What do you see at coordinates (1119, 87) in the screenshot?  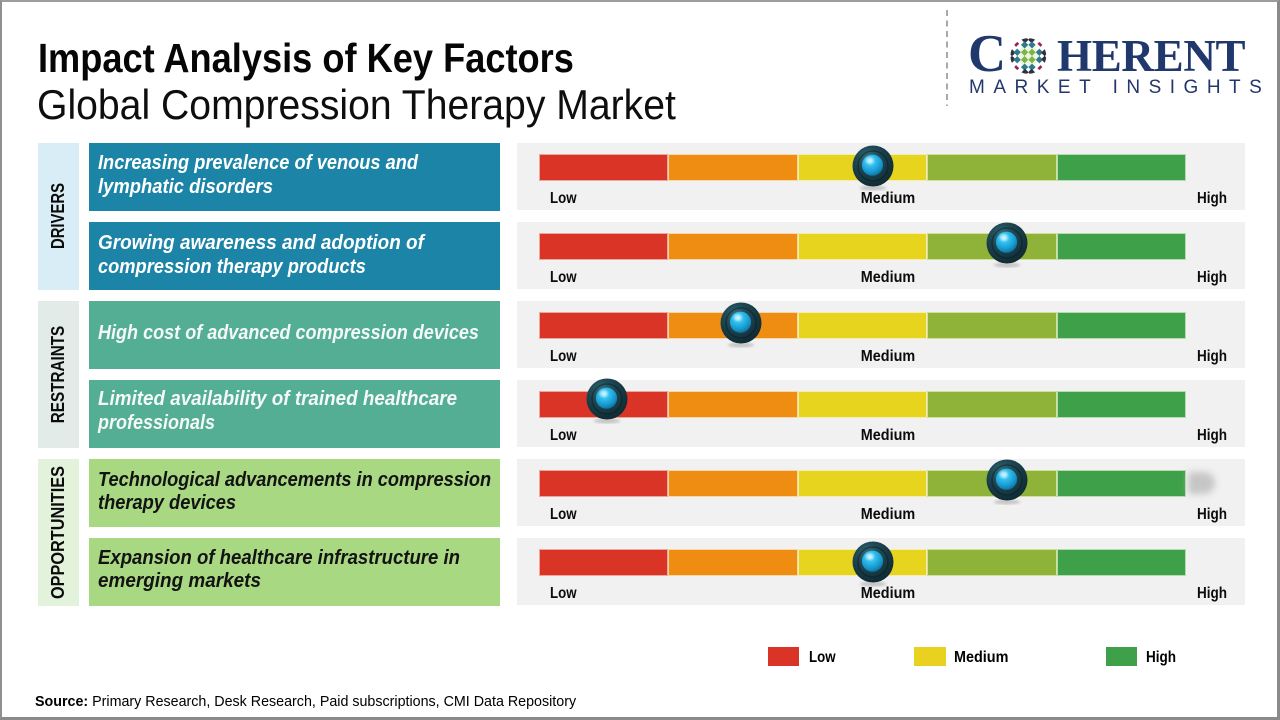 I see `svg-text: MARKET INSIGHTS` at bounding box center [1119, 87].